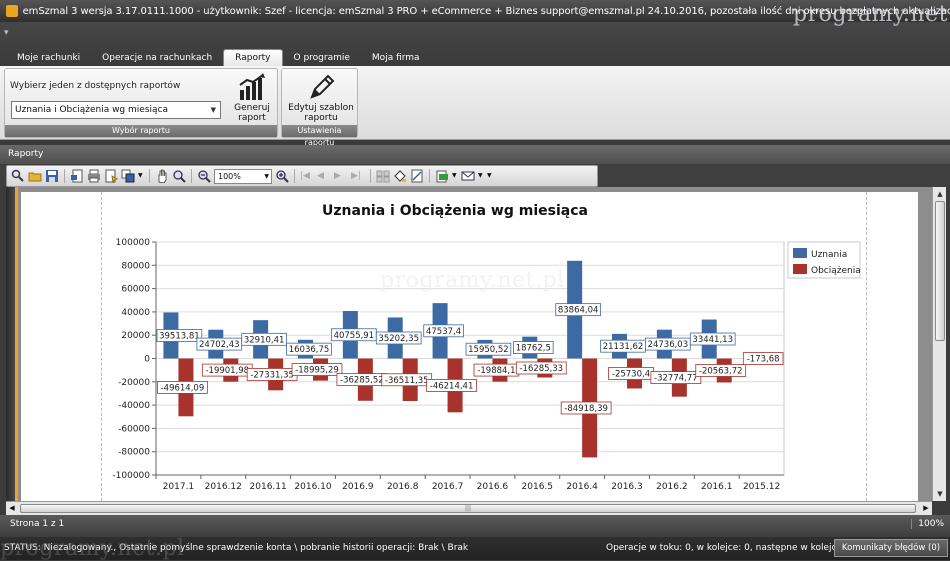 The width and height of the screenshot is (950, 561). What do you see at coordinates (496, 371) in the screenshot?
I see `data-label-text: -19884,1` at bounding box center [496, 371].